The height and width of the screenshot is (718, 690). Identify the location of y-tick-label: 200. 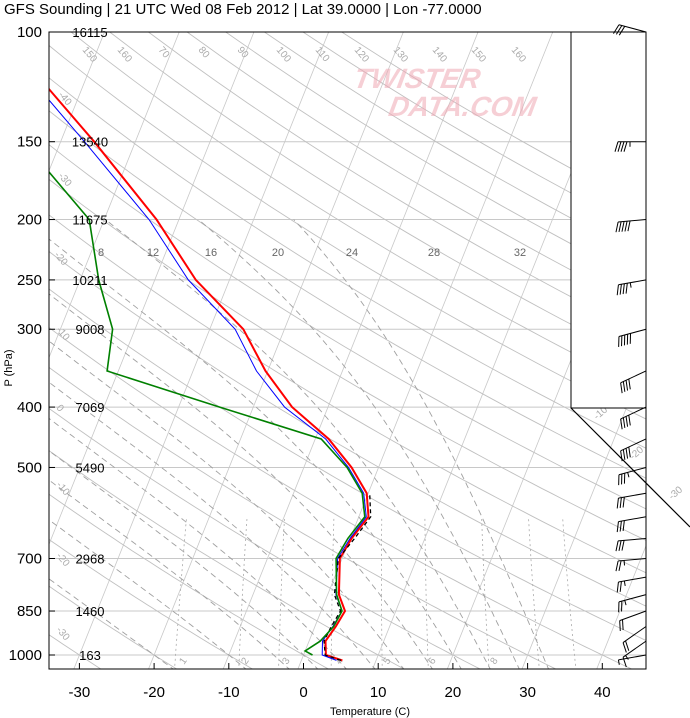
(29, 220).